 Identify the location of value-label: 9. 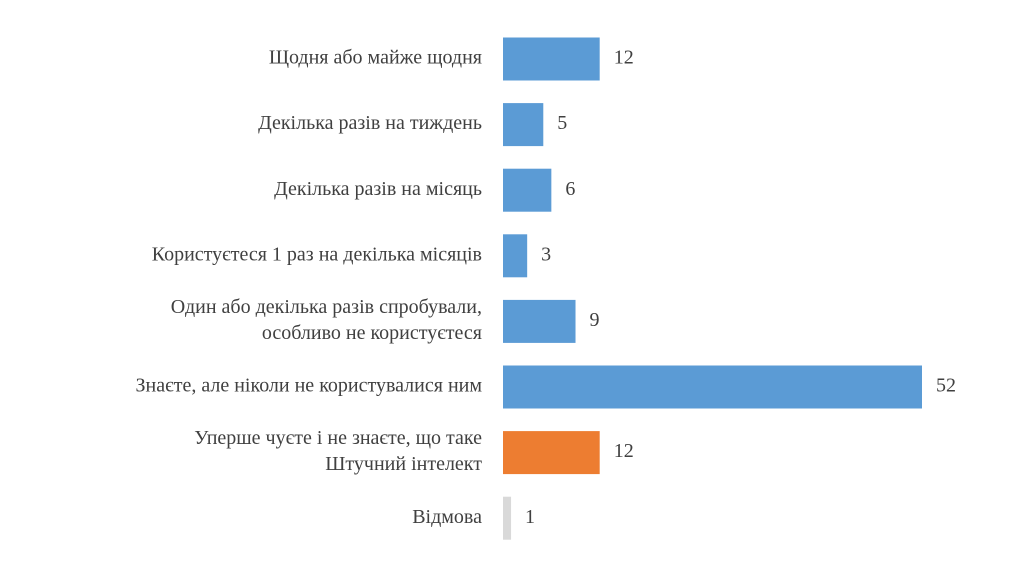
(595, 320).